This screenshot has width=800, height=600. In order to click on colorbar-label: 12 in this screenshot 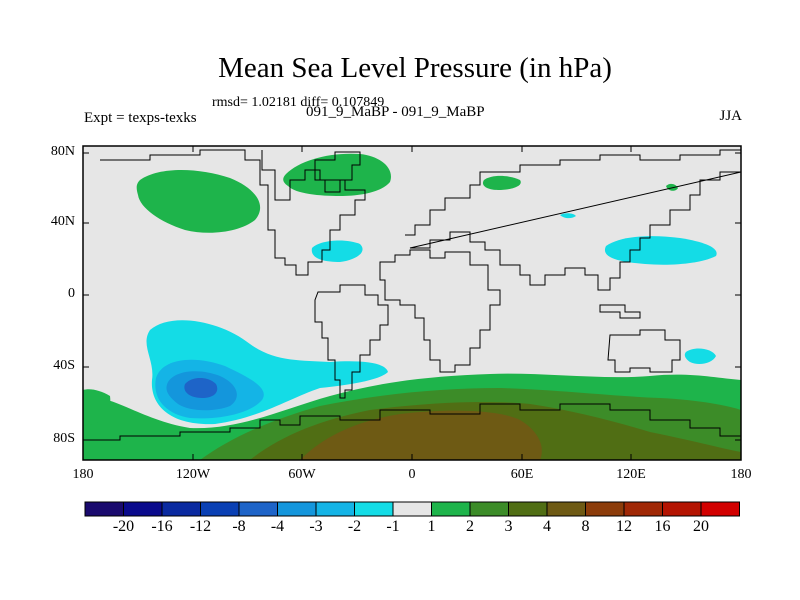, I will do `click(624, 526)`.